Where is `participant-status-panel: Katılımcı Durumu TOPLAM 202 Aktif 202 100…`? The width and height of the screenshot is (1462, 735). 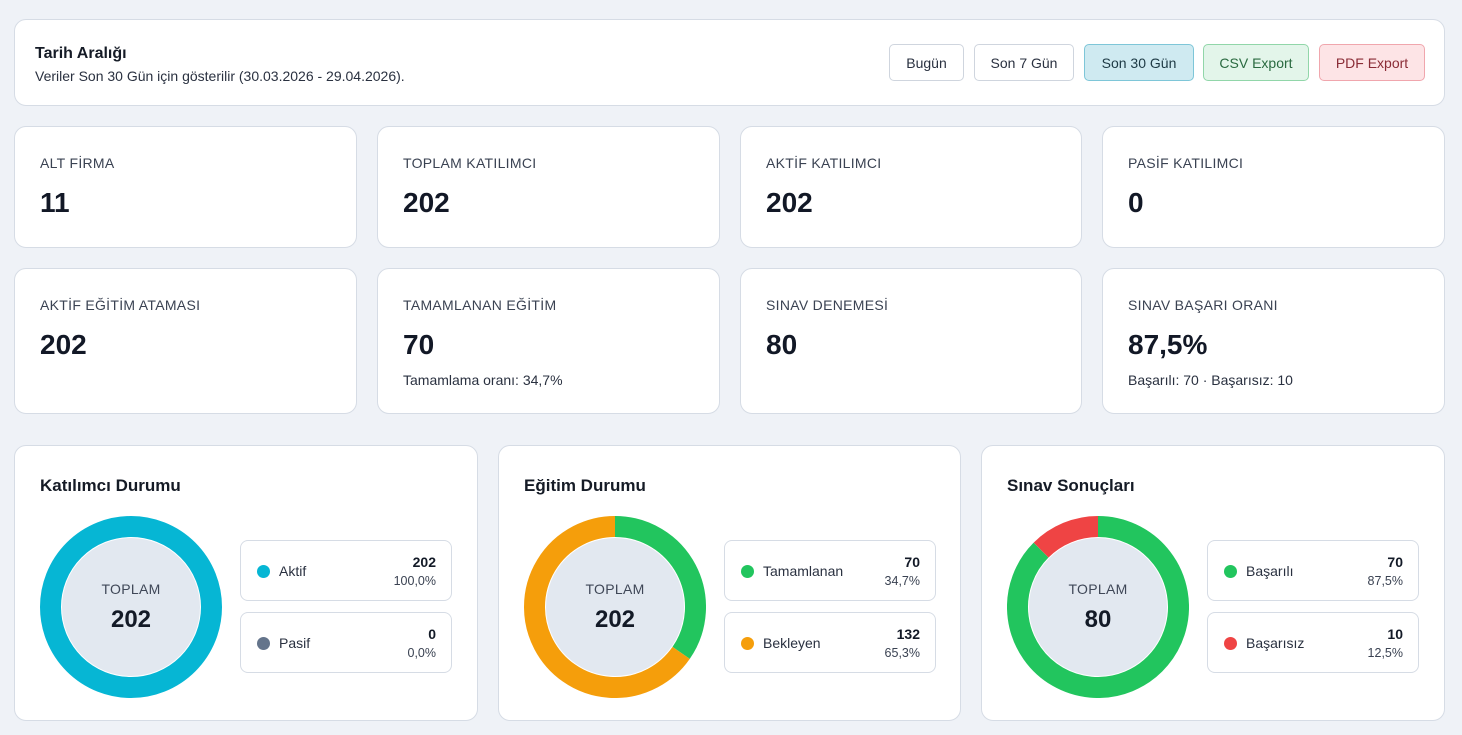
participant-status-panel: Katılımcı Durumu TOPLAM 202 Aktif 202 100… is located at coordinates (246, 583).